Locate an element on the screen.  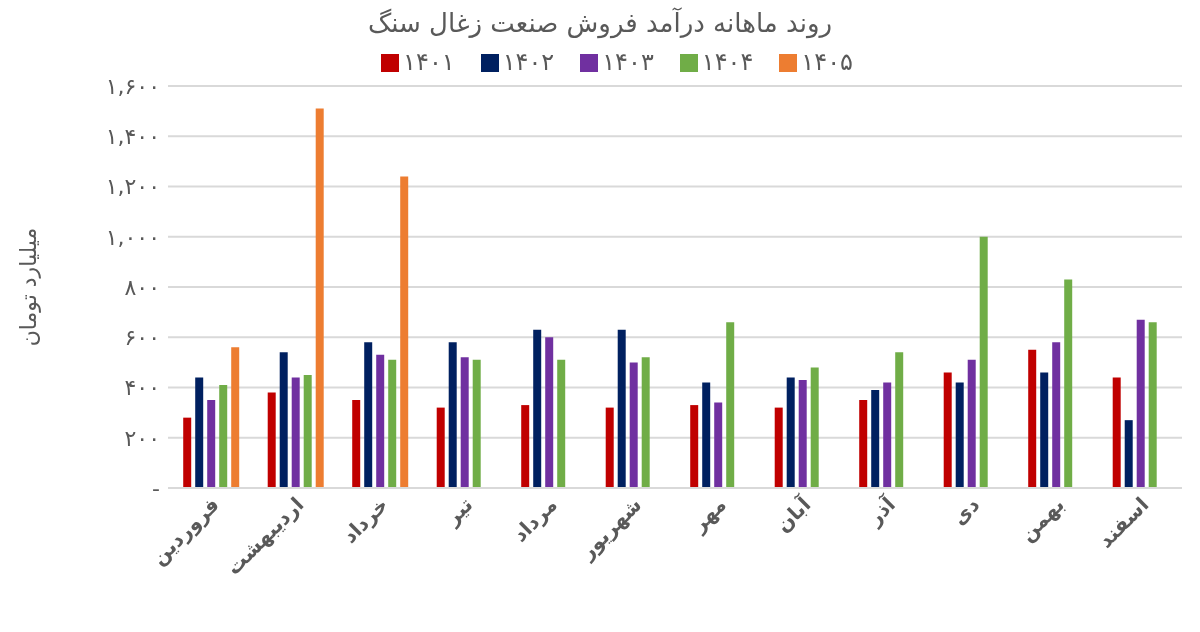
y-tick-label: ۴۰۰ is located at coordinates (142, 388).